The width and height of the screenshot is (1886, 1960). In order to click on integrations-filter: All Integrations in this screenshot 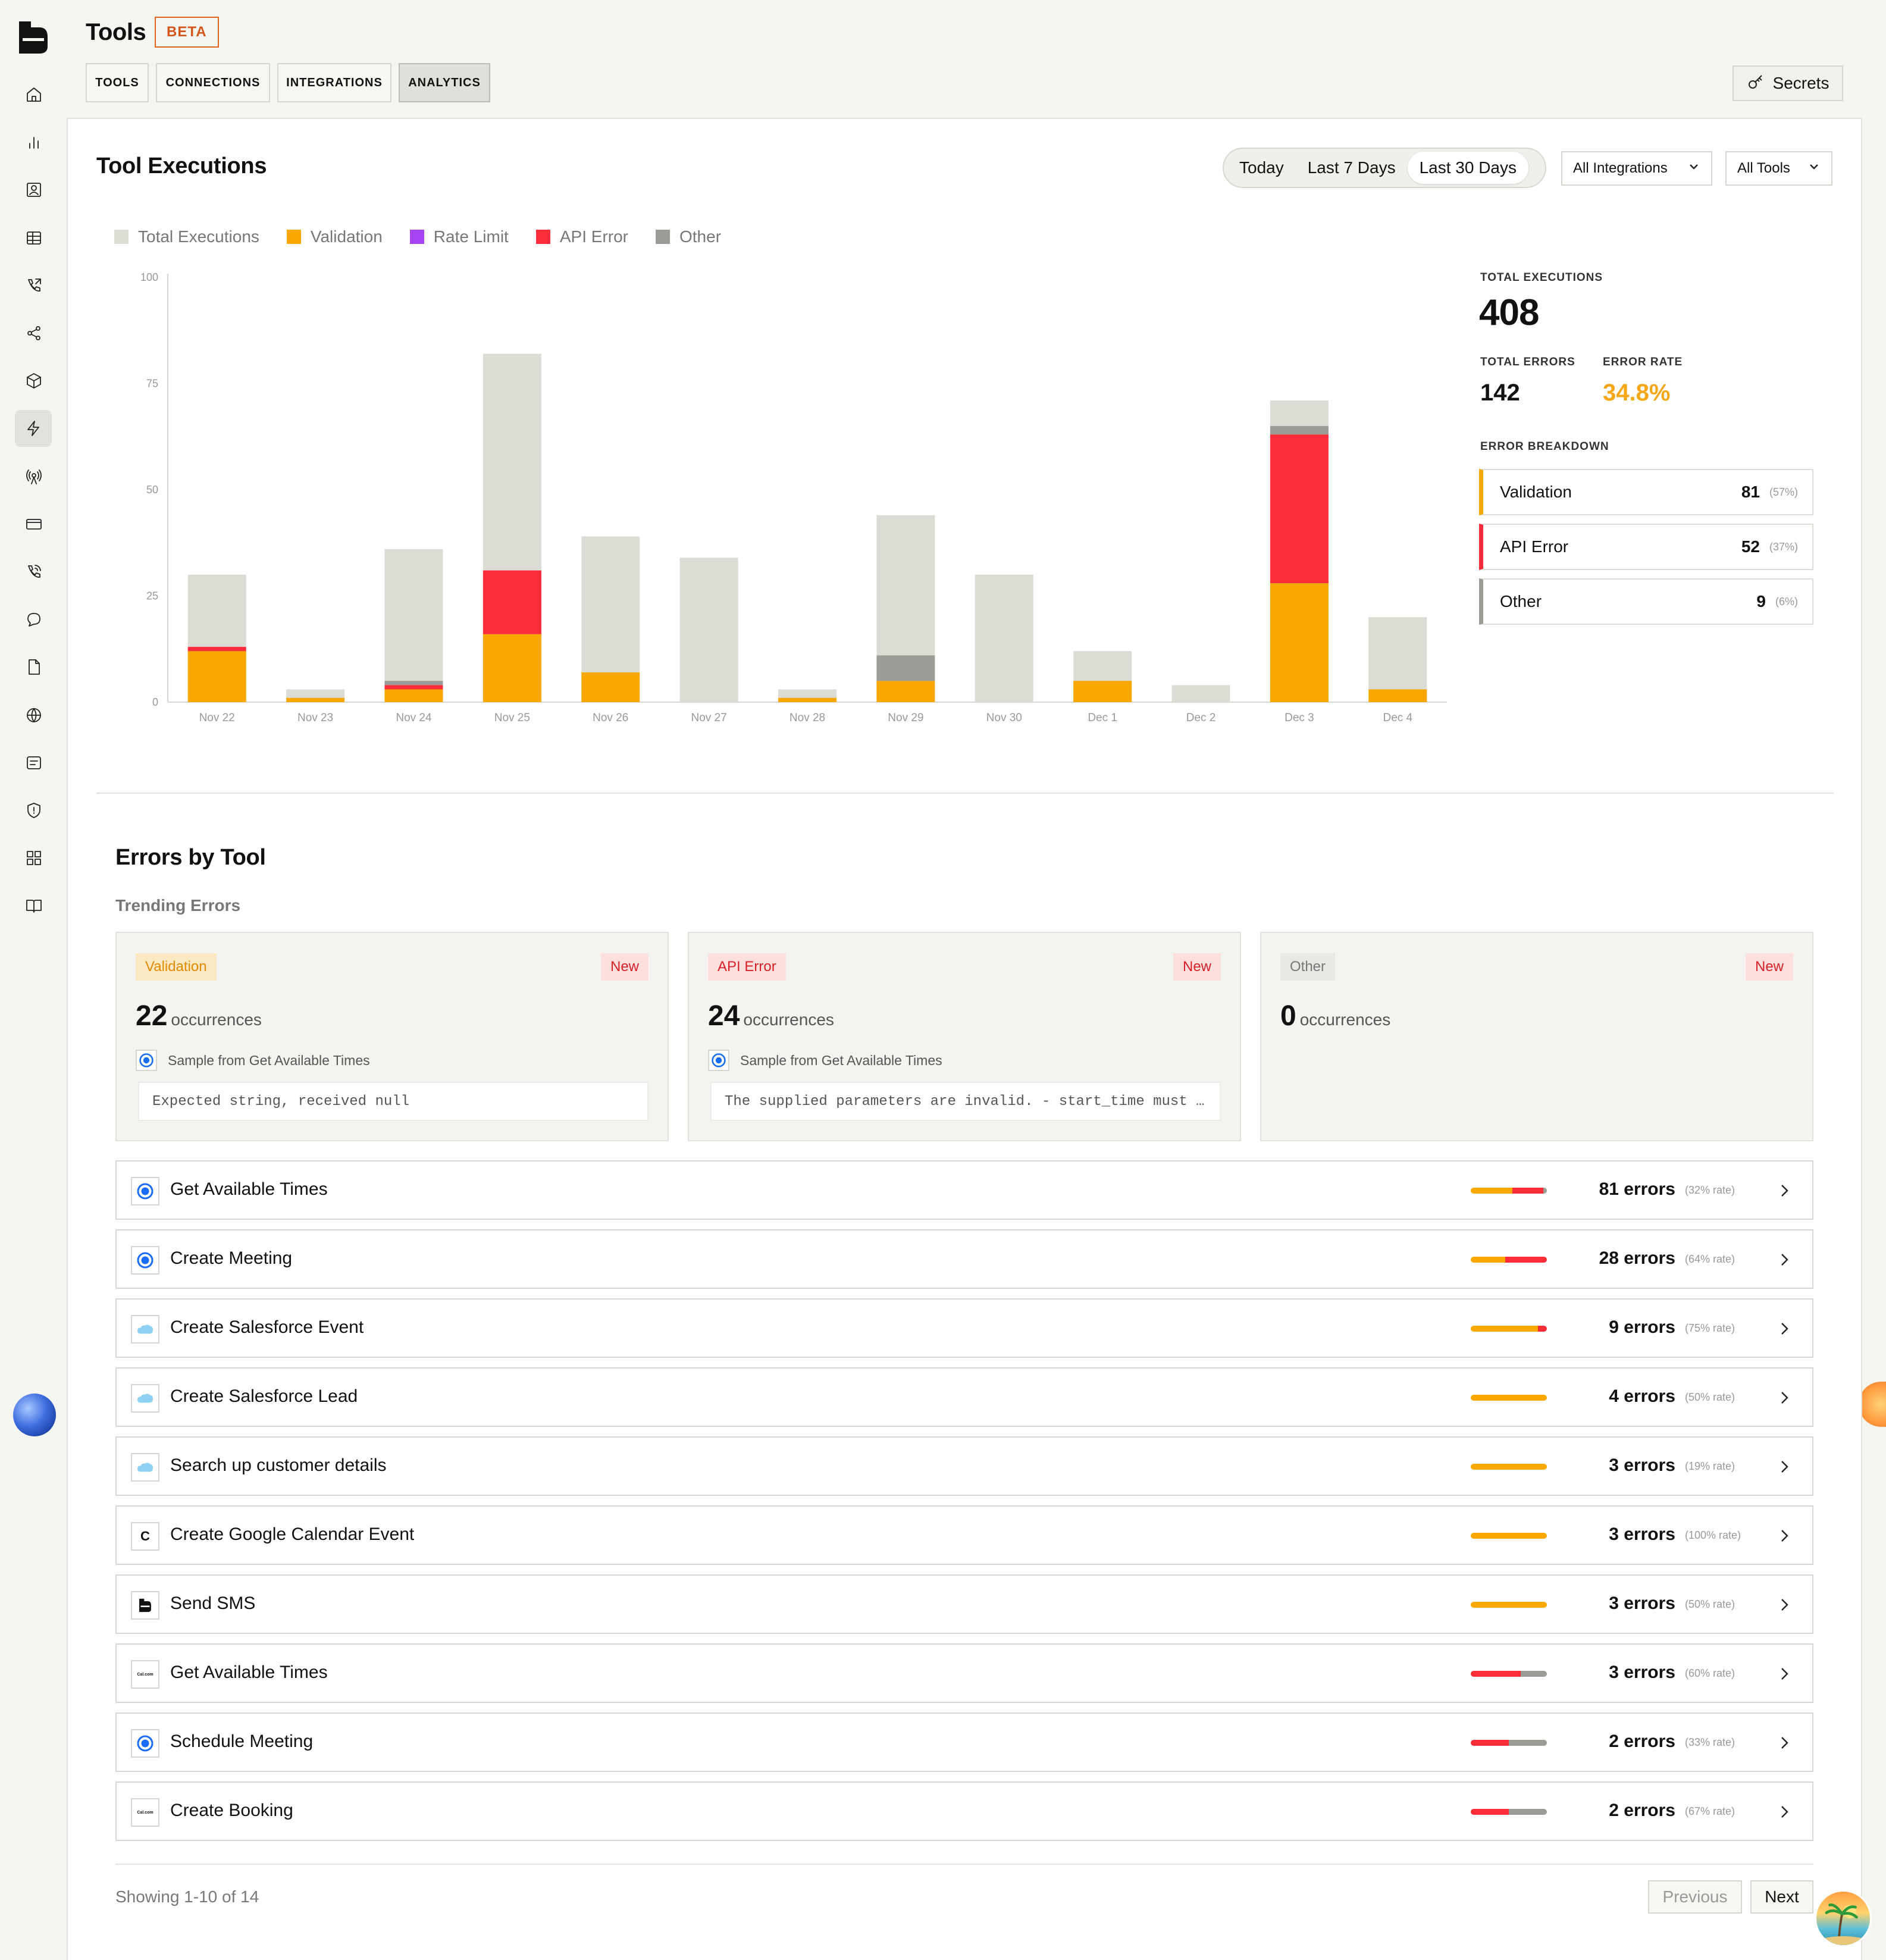, I will do `click(1636, 168)`.